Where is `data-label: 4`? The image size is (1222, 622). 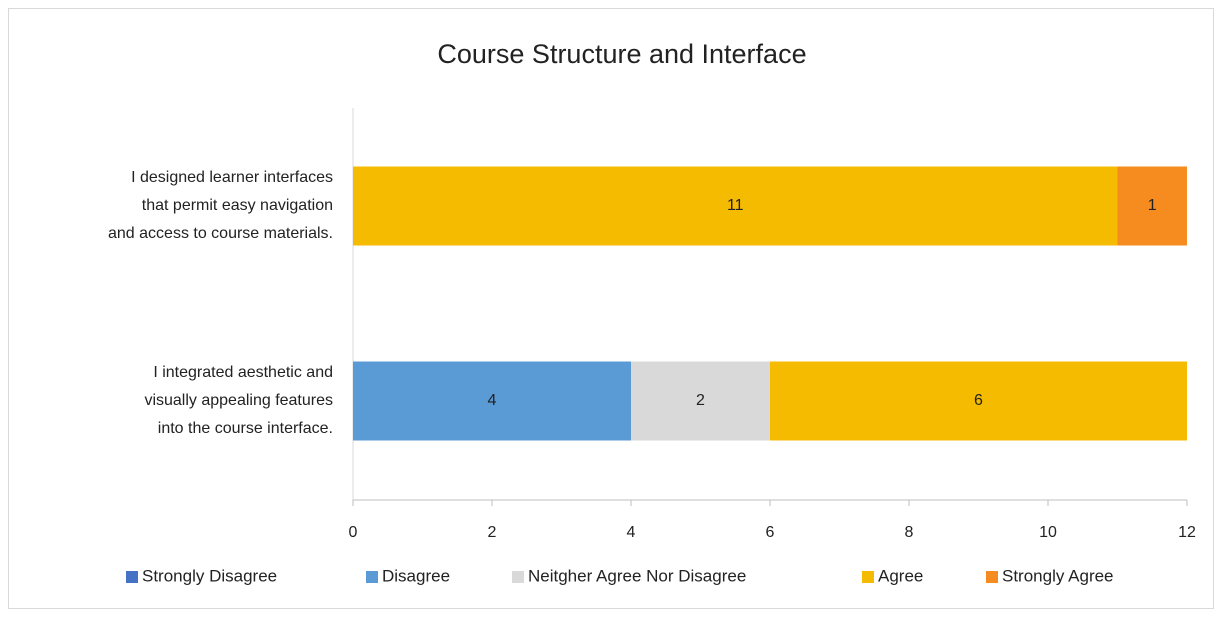
data-label: 4 is located at coordinates (492, 400).